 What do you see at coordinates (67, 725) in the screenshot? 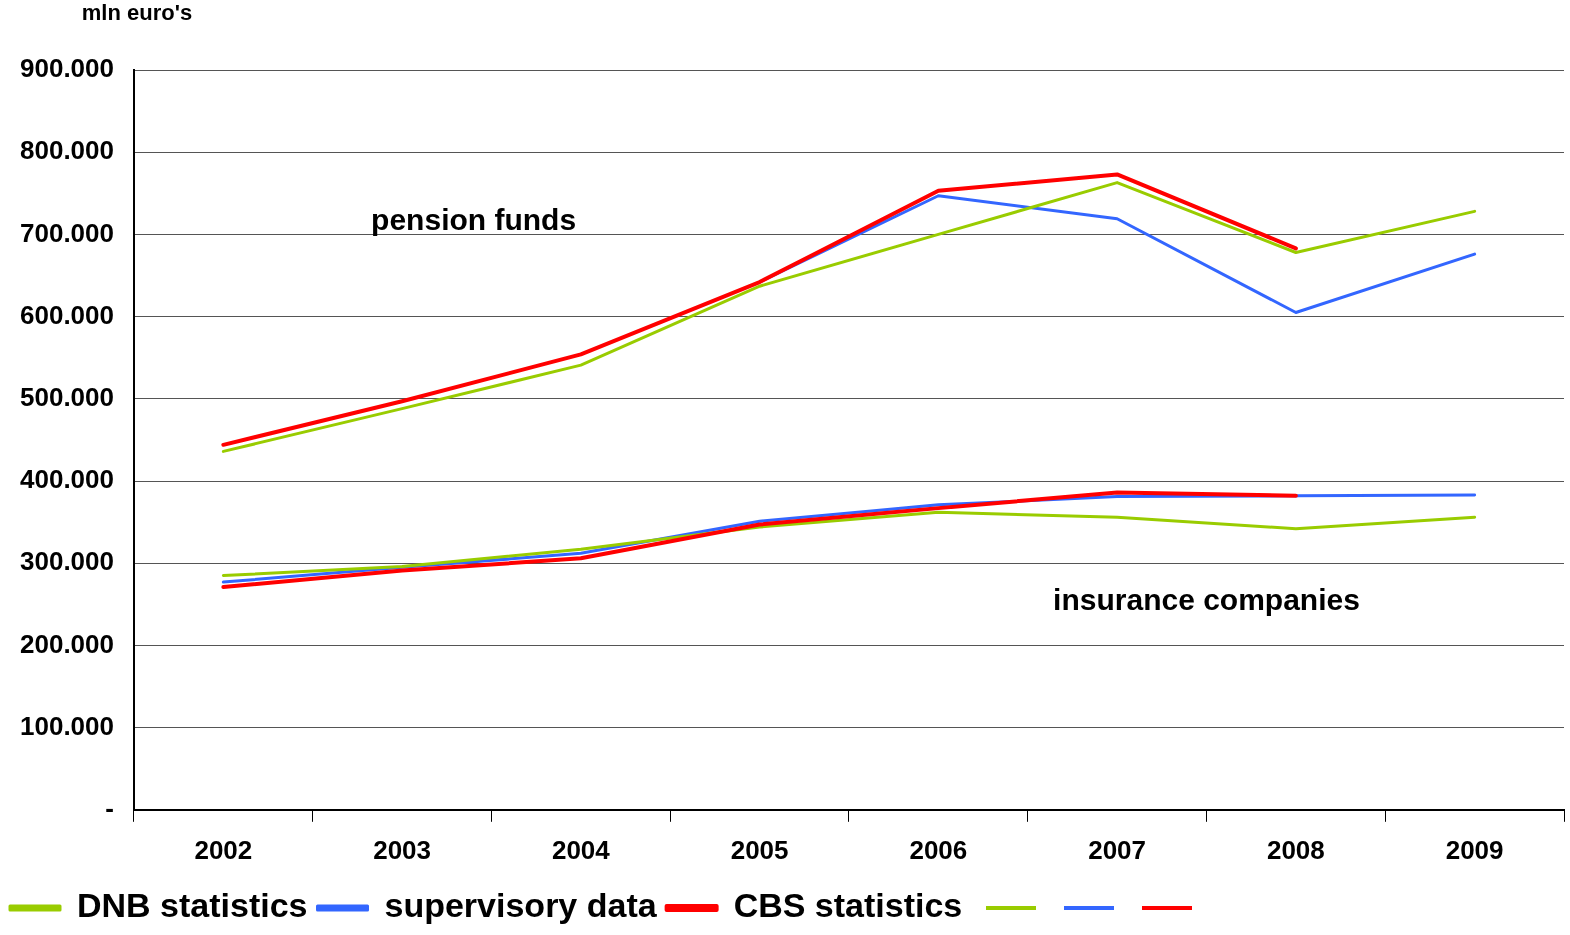
I see `y-tick-label: 100.000` at bounding box center [67, 725].